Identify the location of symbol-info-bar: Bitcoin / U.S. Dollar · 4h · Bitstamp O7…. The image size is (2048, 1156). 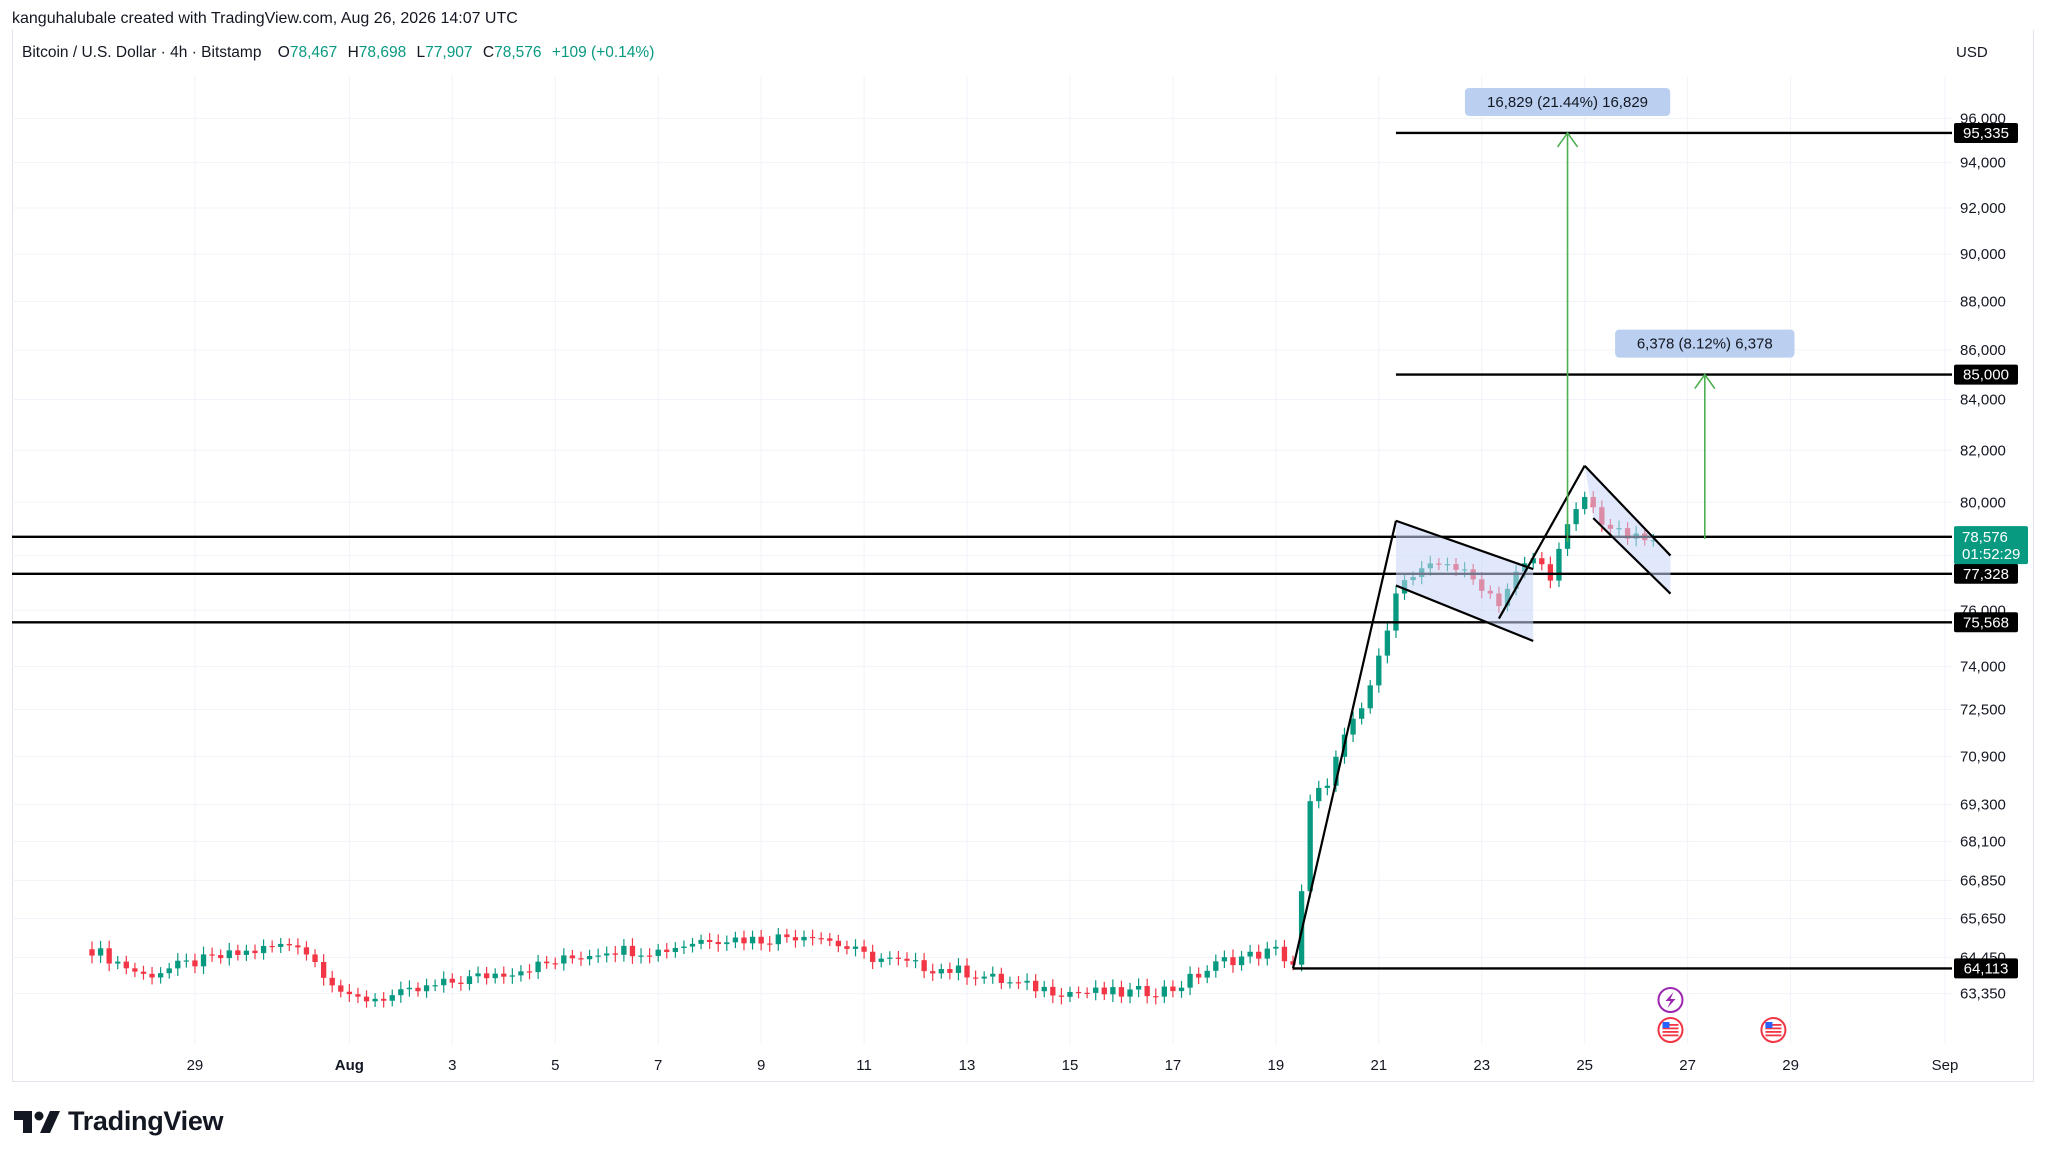
(338, 53).